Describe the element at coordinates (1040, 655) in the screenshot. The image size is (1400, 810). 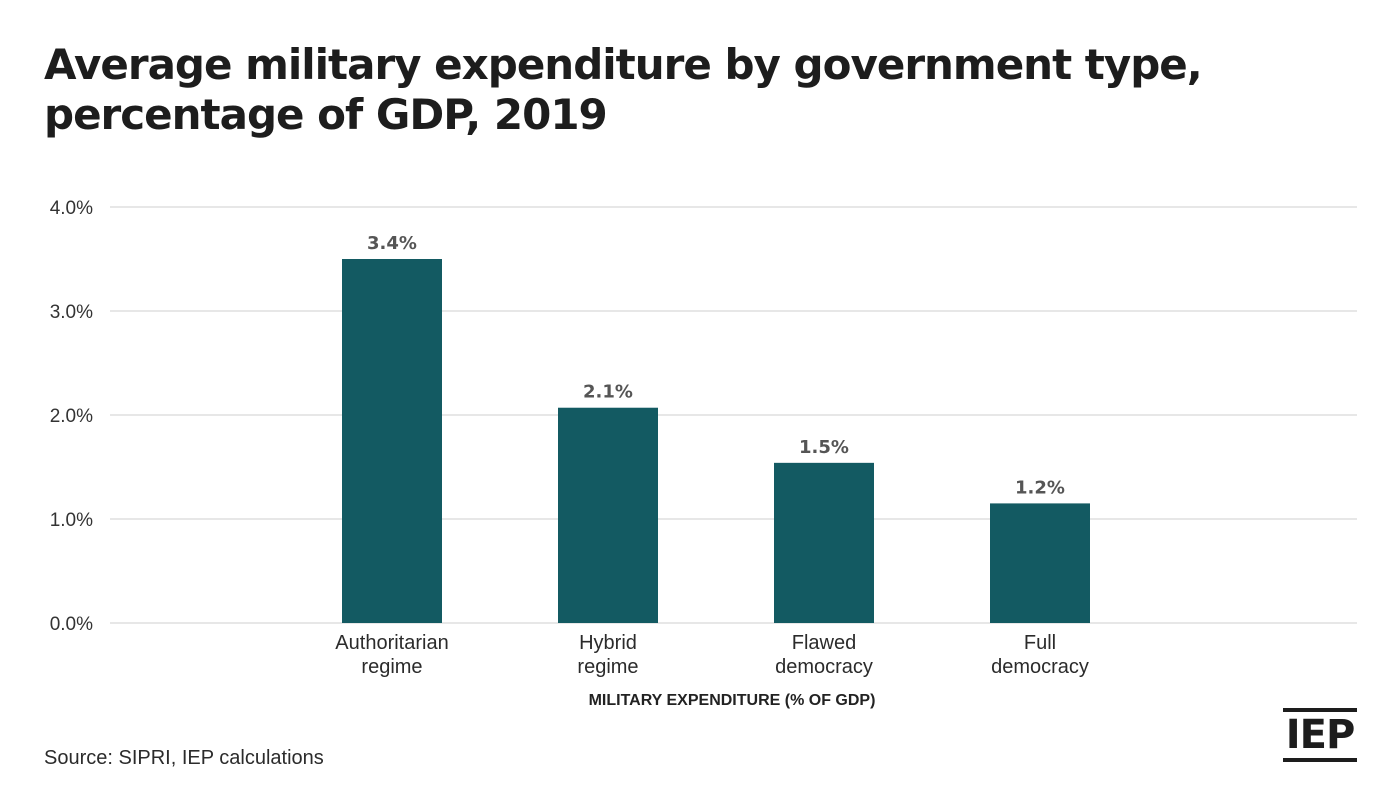
I see `x-tick-label: Full democracy` at that location.